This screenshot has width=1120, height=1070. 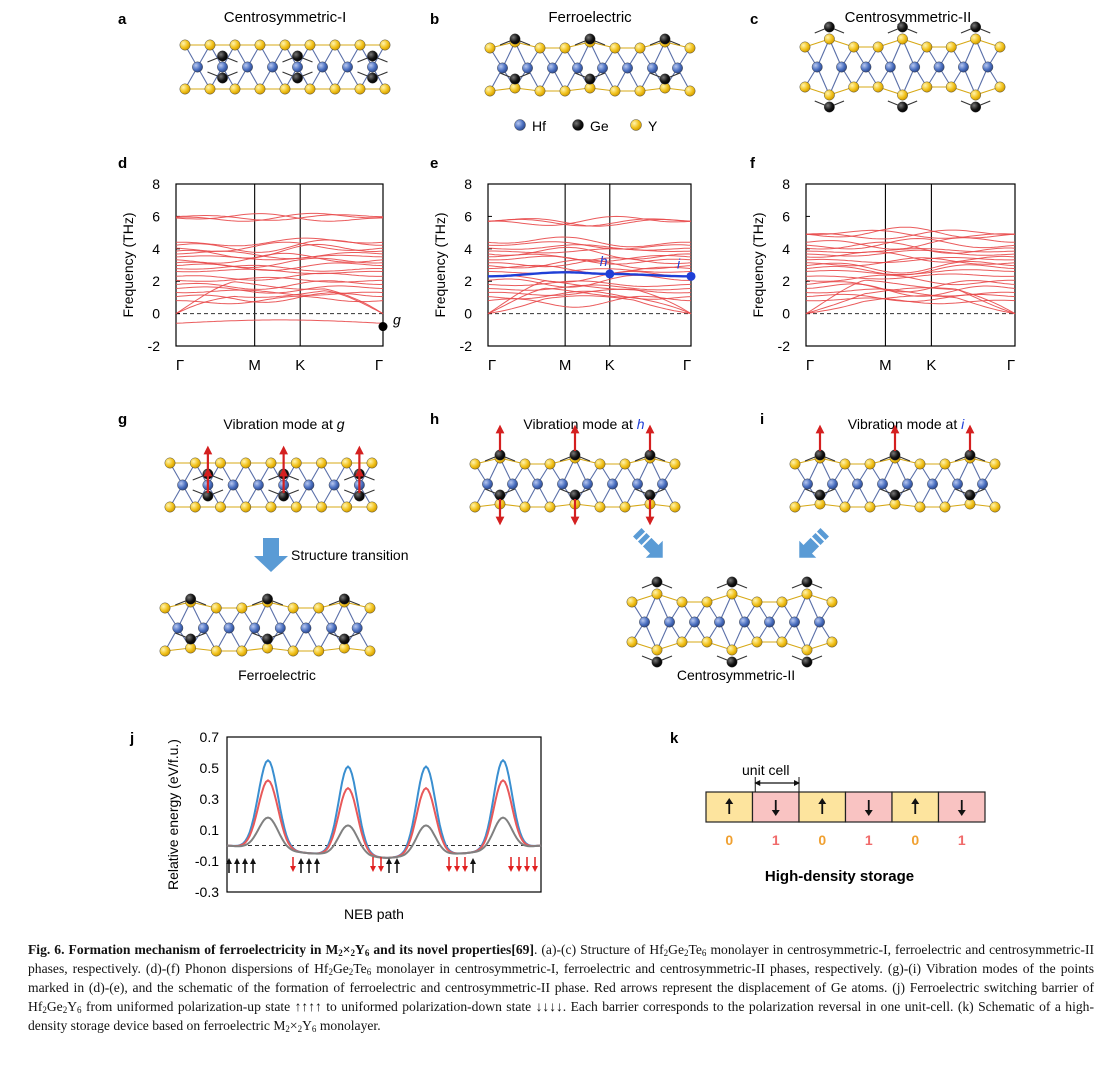 I want to click on panel-letter-f: f, so click(x=753, y=163).